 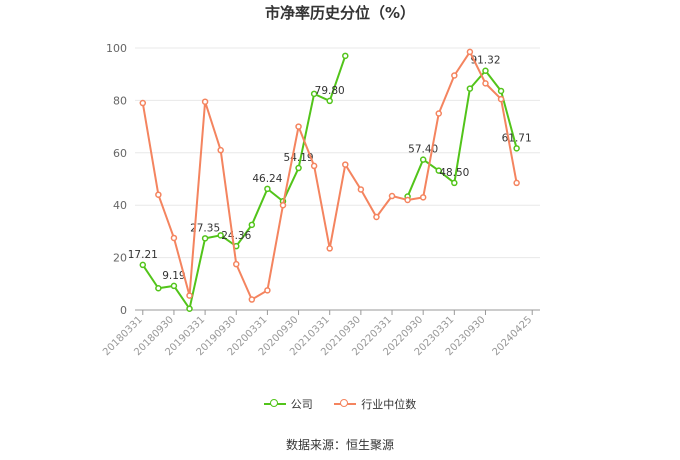 What do you see at coordinates (301, 404) in the screenshot?
I see `legend-label-company: 公司` at bounding box center [301, 404].